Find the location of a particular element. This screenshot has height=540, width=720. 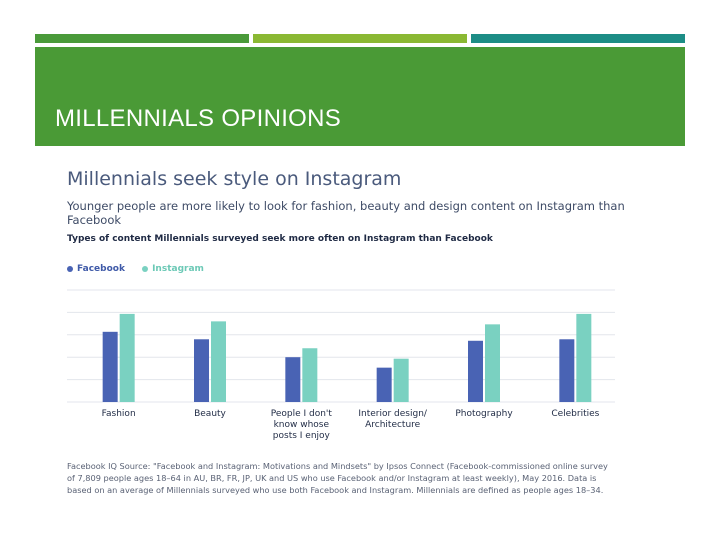

category-label: Interior design/Architecture is located at coordinates (393, 419).